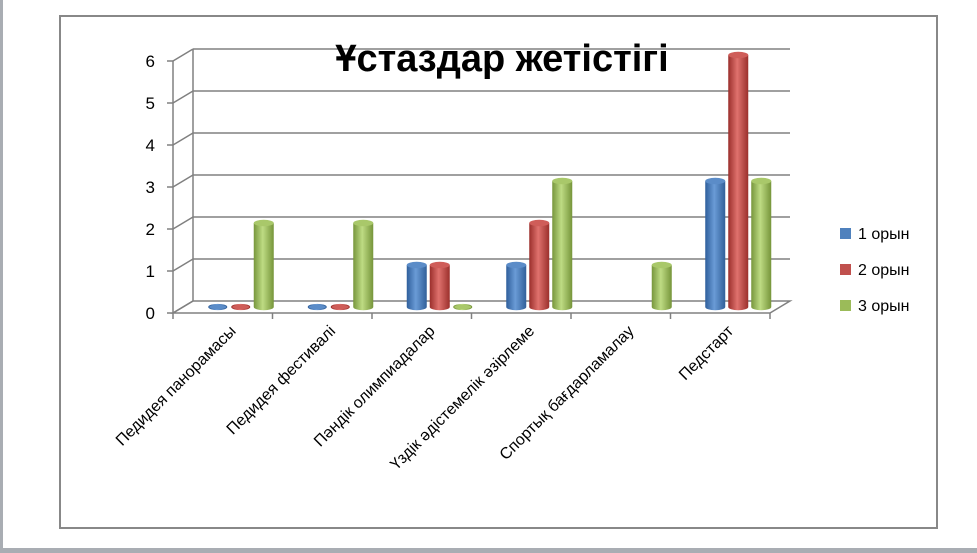 The height and width of the screenshot is (553, 977). What do you see at coordinates (150, 61) in the screenshot?
I see `y-tick-label: 6` at bounding box center [150, 61].